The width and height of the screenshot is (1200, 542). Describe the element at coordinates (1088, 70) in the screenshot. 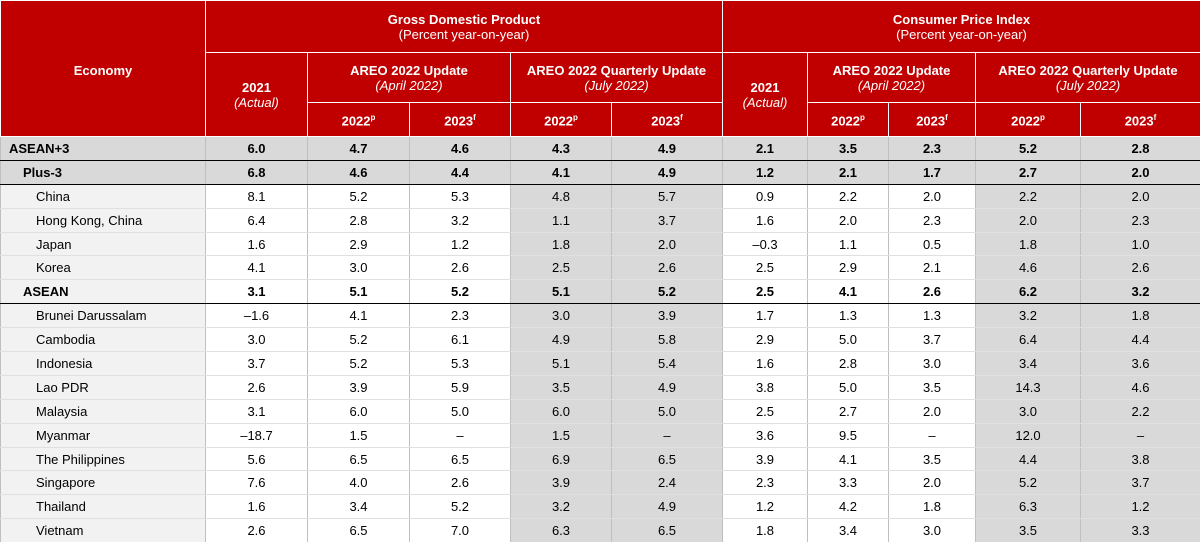

I see `update-title: AREO 2022 Quarterly Update` at that location.